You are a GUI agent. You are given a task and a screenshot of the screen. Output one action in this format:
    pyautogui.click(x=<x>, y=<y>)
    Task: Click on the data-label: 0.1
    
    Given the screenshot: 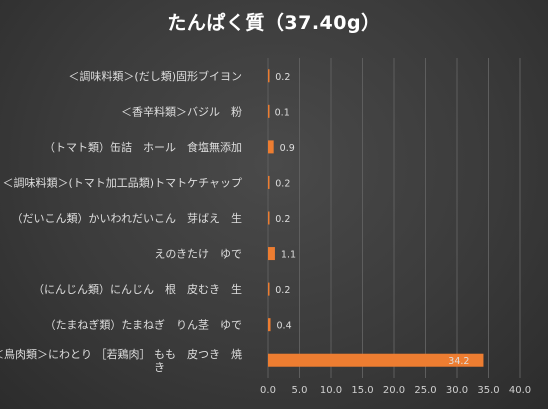 What is the action you would take?
    pyautogui.click(x=282, y=112)
    